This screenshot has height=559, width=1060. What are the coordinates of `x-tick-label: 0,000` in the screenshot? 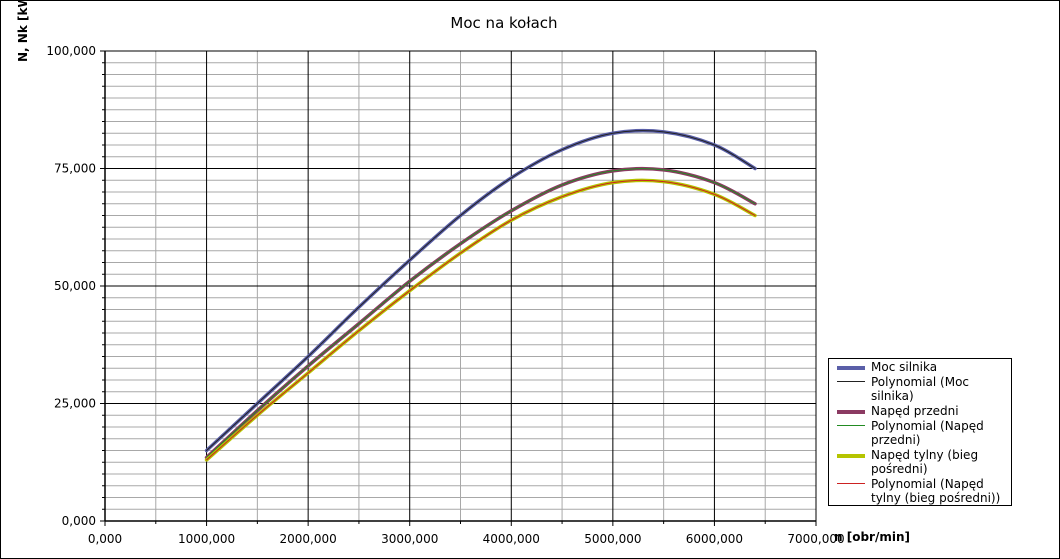 It's located at (105, 539).